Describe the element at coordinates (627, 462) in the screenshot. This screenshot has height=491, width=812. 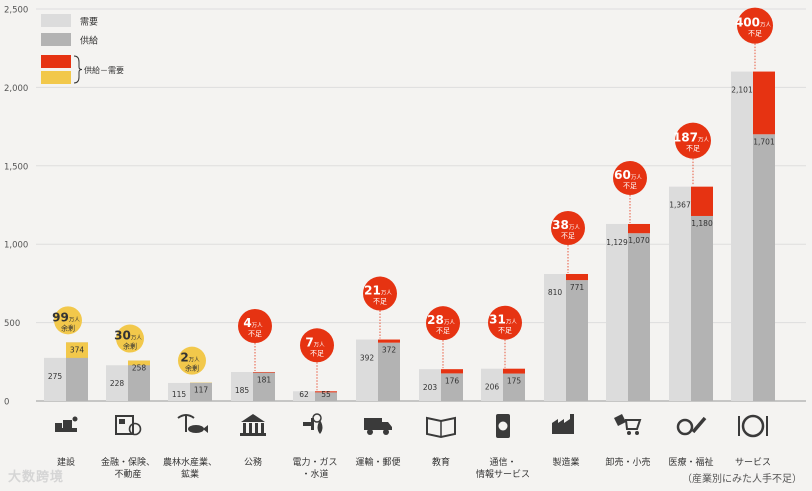
I see `x-category-label: 卸売・小売` at that location.